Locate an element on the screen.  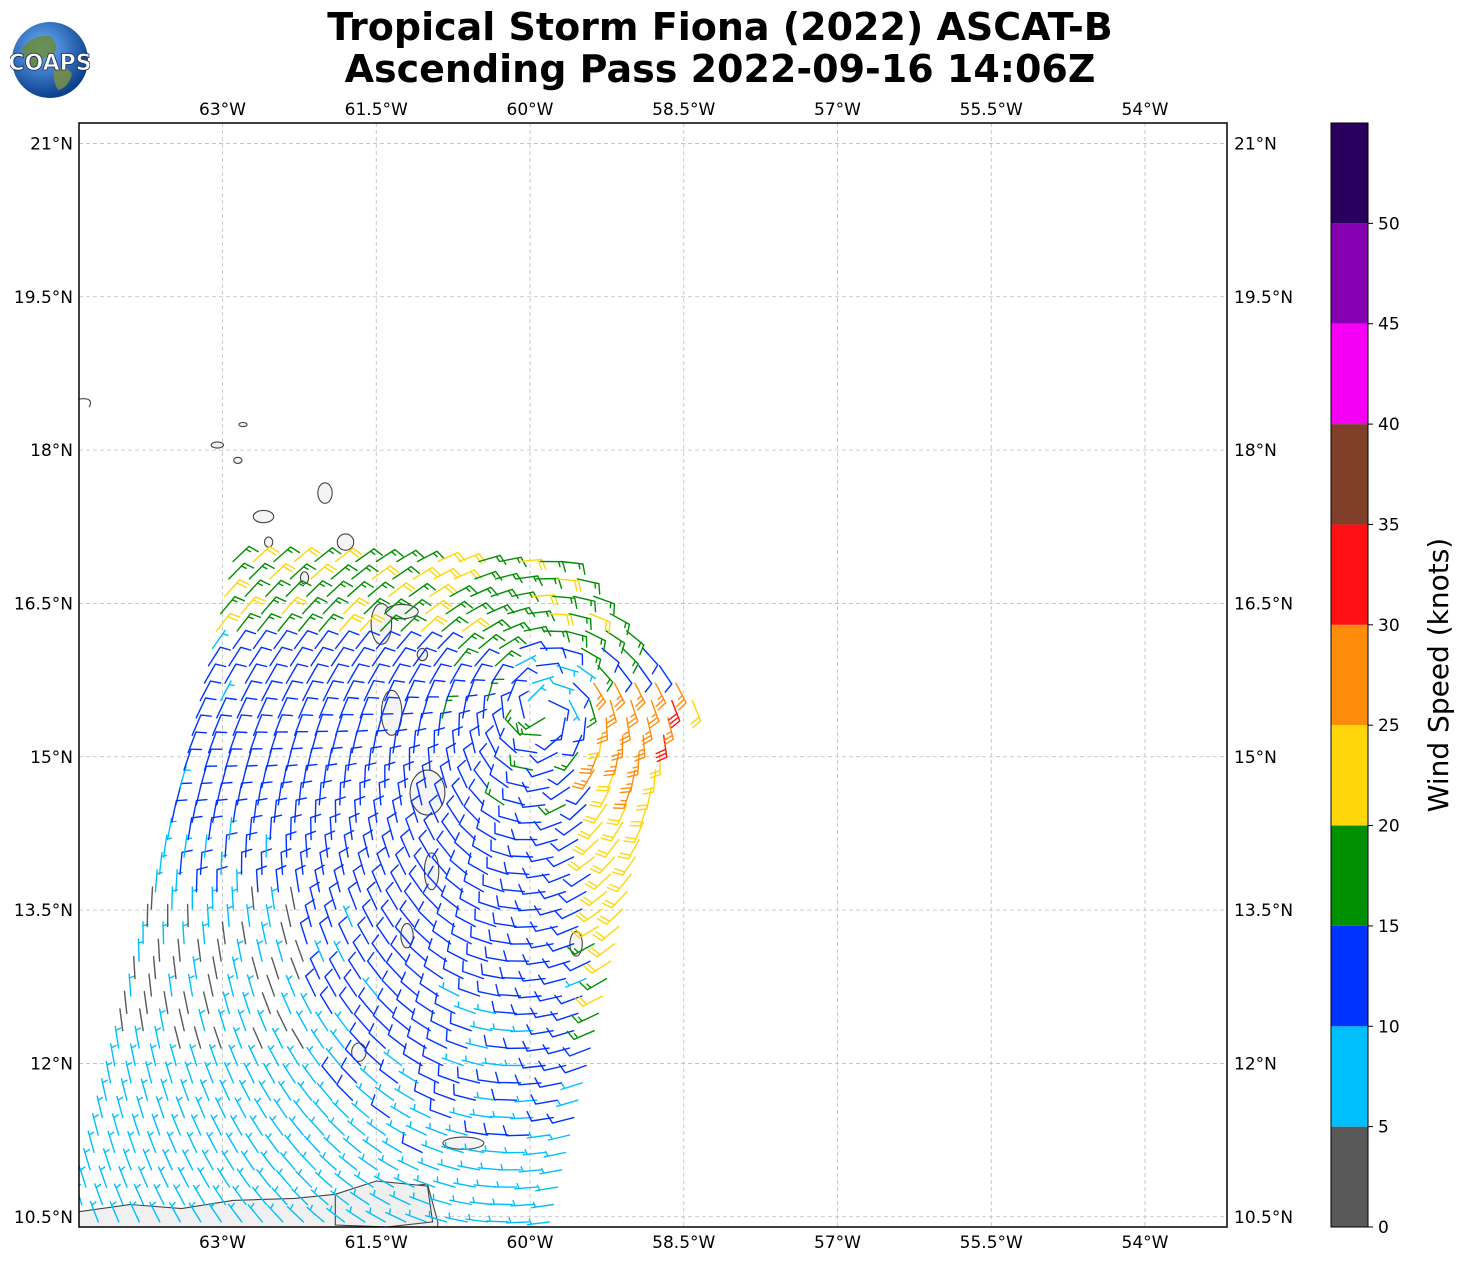
lat-tick-label-right: 18°N is located at coordinates (1255, 451).